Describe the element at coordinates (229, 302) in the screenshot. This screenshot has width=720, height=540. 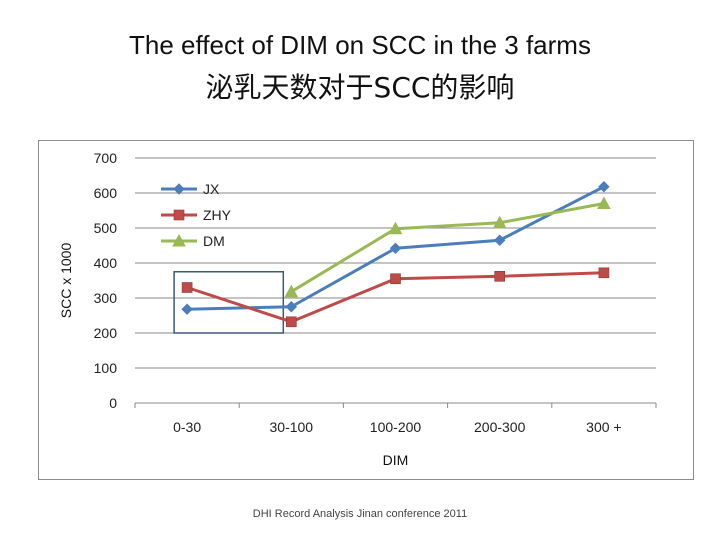
I see `highlight-box` at that location.